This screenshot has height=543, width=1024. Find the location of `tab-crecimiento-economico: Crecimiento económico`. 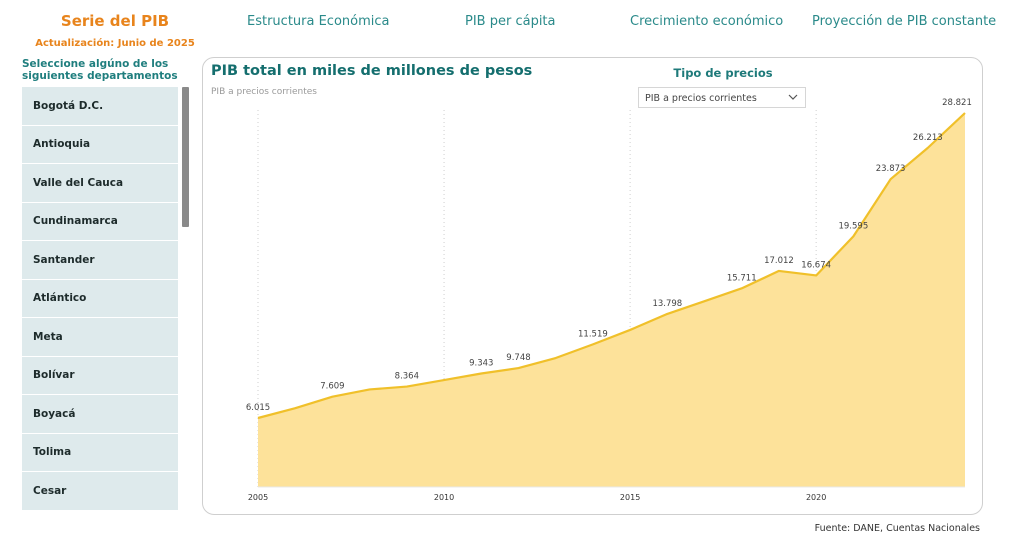

tab-crecimiento-economico: Crecimiento económico is located at coordinates (707, 21).